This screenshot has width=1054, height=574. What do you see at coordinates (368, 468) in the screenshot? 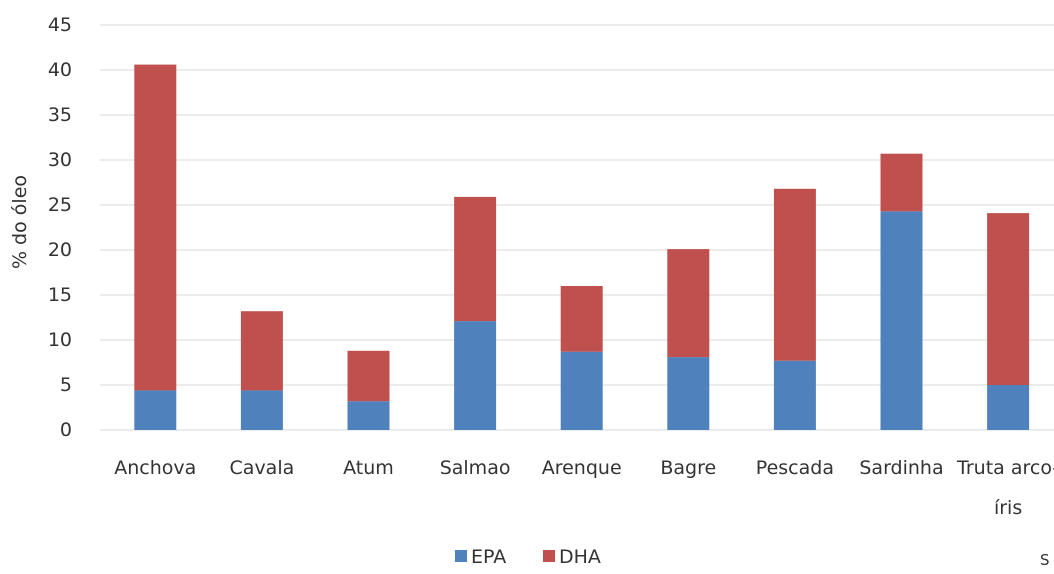
I see `x-tick-label: Atum` at bounding box center [368, 468].